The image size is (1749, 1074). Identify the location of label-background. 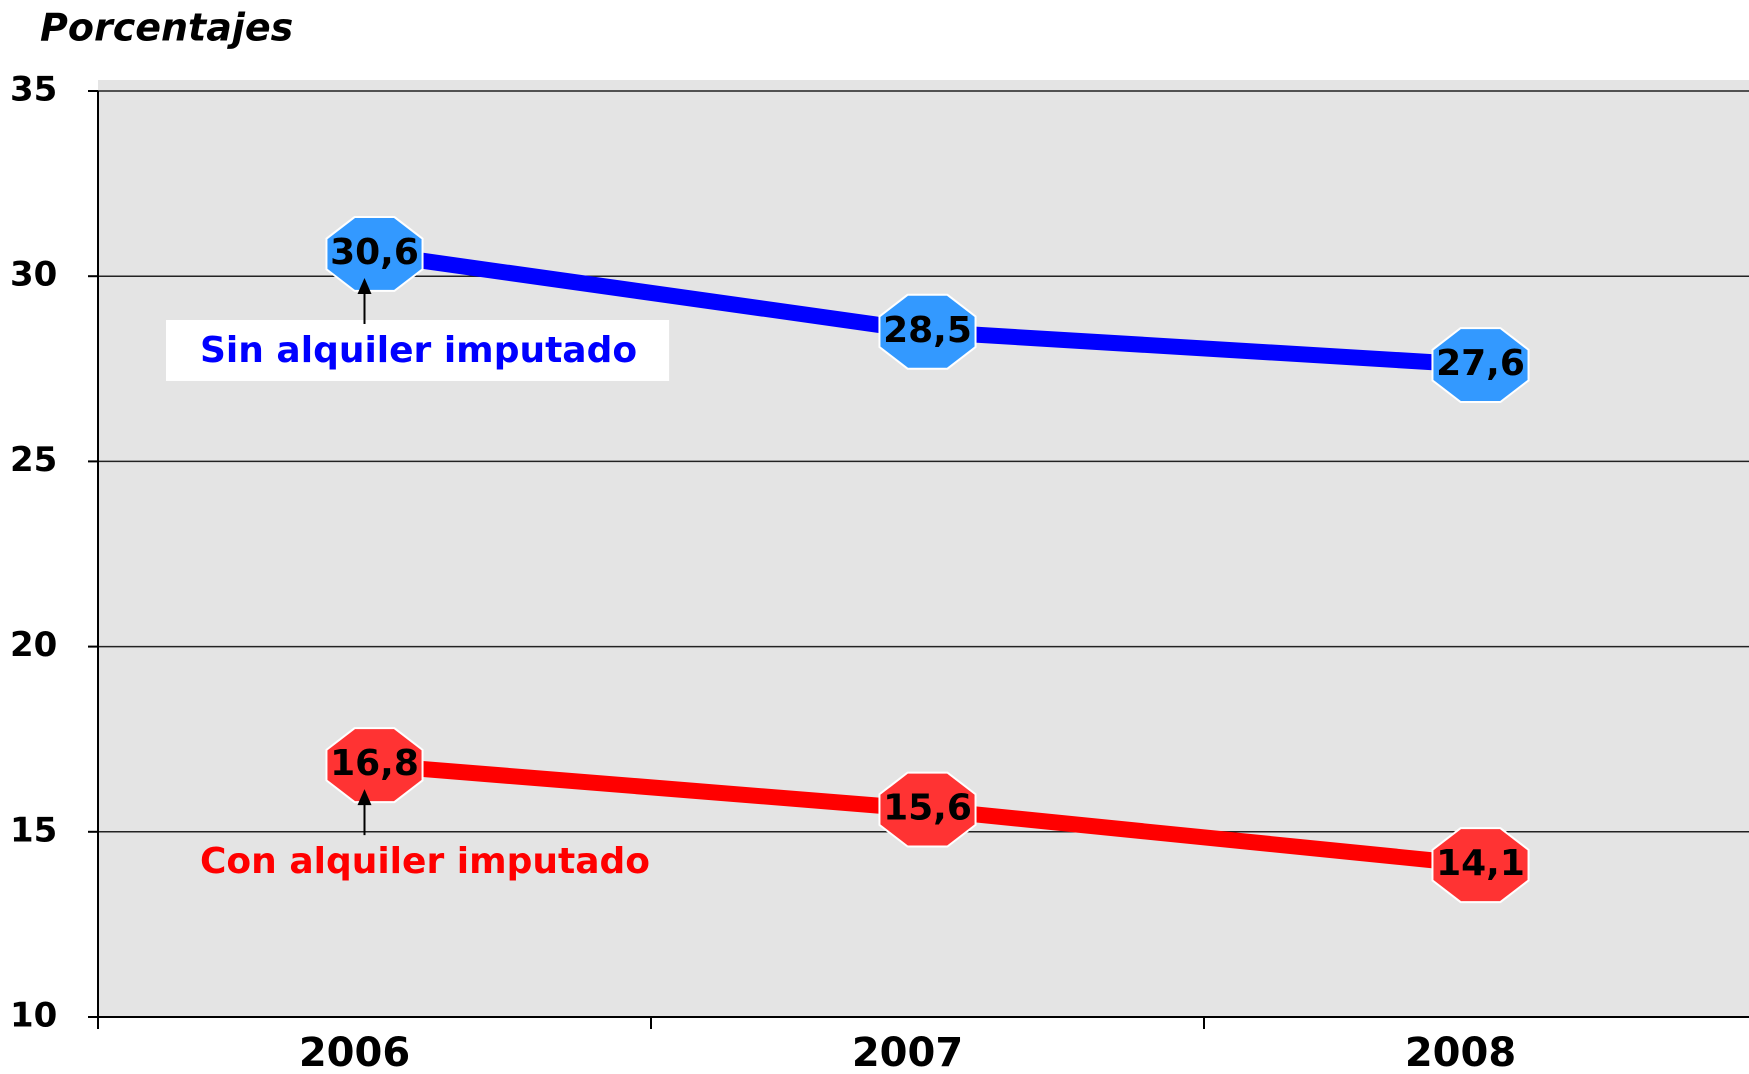
(418, 350).